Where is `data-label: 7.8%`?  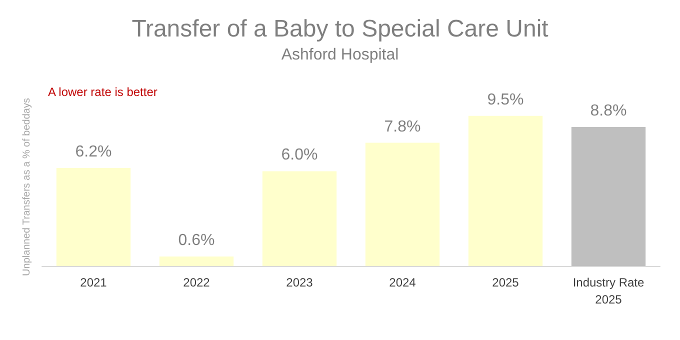
data-label: 7.8% is located at coordinates (402, 127).